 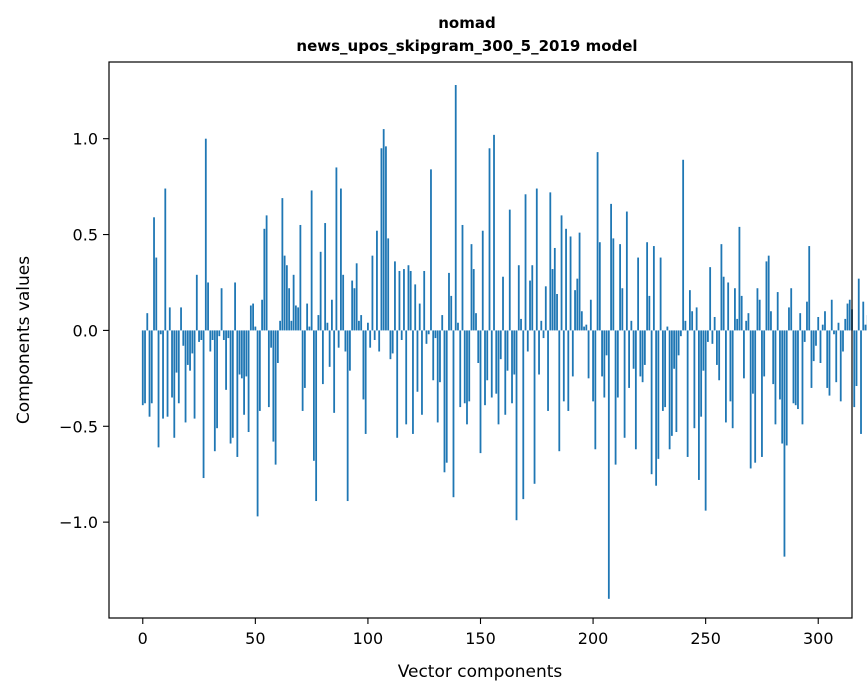 I want to click on y-tick-label: −1.0, so click(x=78, y=522).